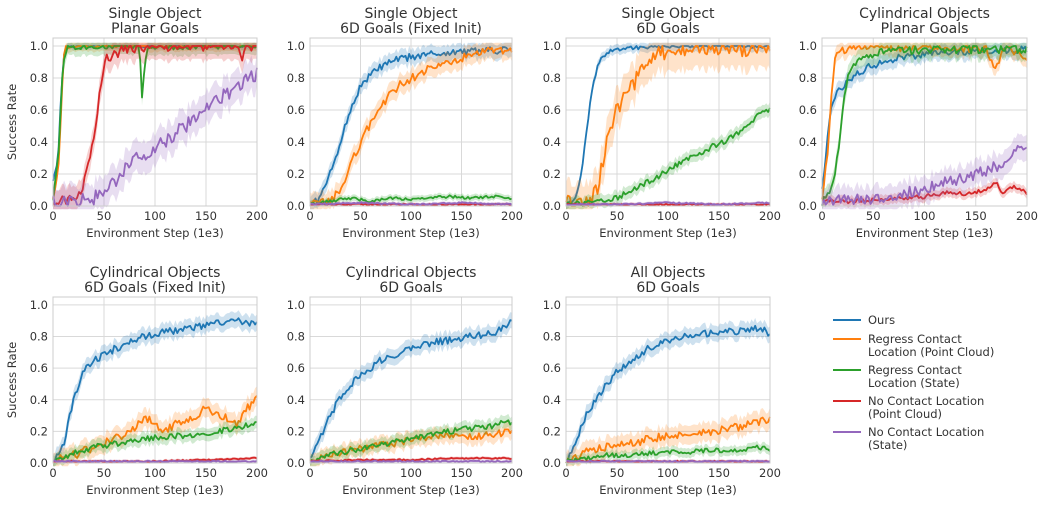  I want to click on legend-label: No Contact Location, so click(926, 432).